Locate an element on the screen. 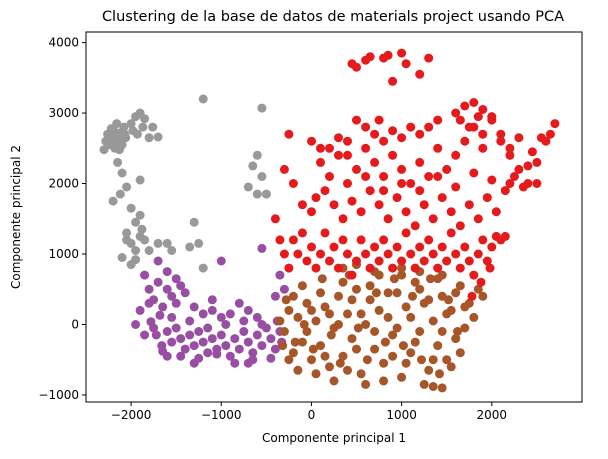  x-axis: −2000 −1000 0 1000 2000 is located at coordinates (309, 412).